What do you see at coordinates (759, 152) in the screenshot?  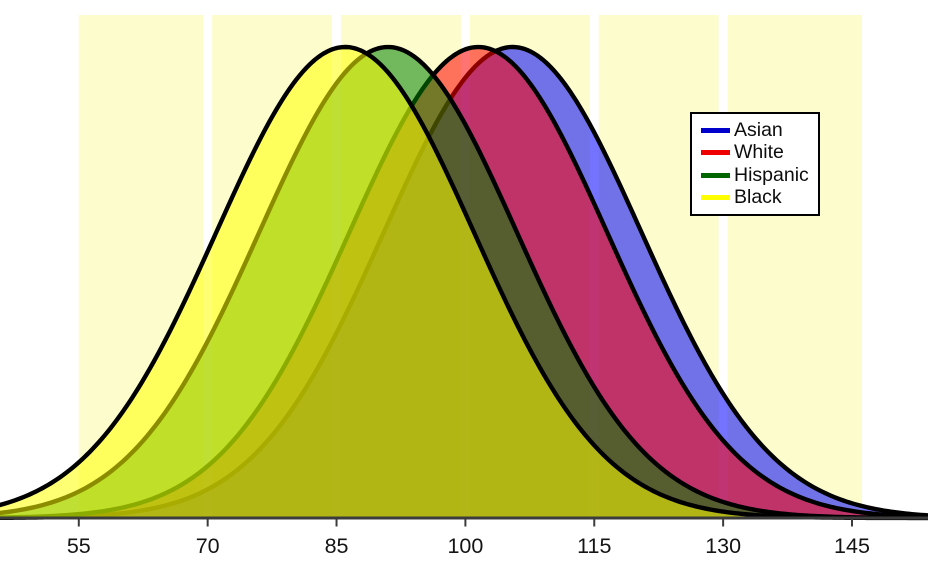 I see `legend-label-white: White` at bounding box center [759, 152].